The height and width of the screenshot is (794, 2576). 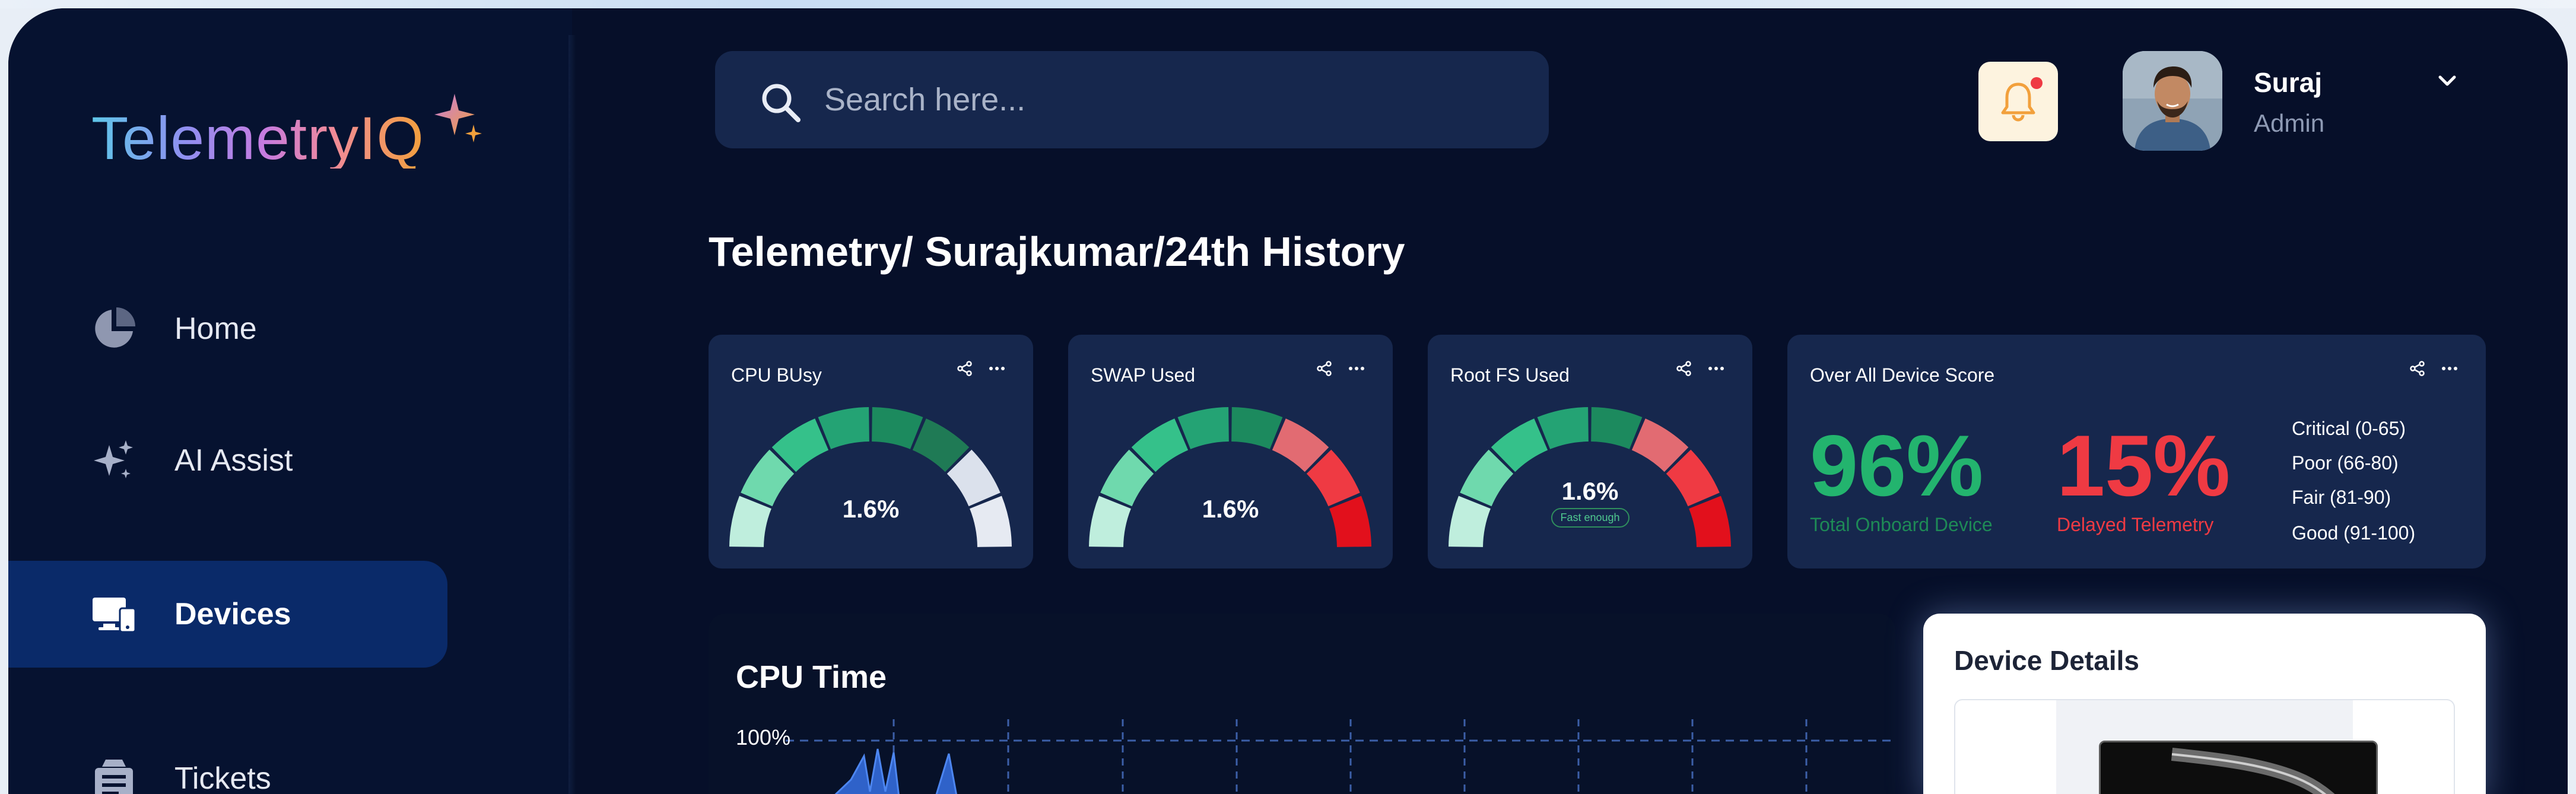 What do you see at coordinates (2144, 465) in the screenshot?
I see `delayed-score: 15%` at bounding box center [2144, 465].